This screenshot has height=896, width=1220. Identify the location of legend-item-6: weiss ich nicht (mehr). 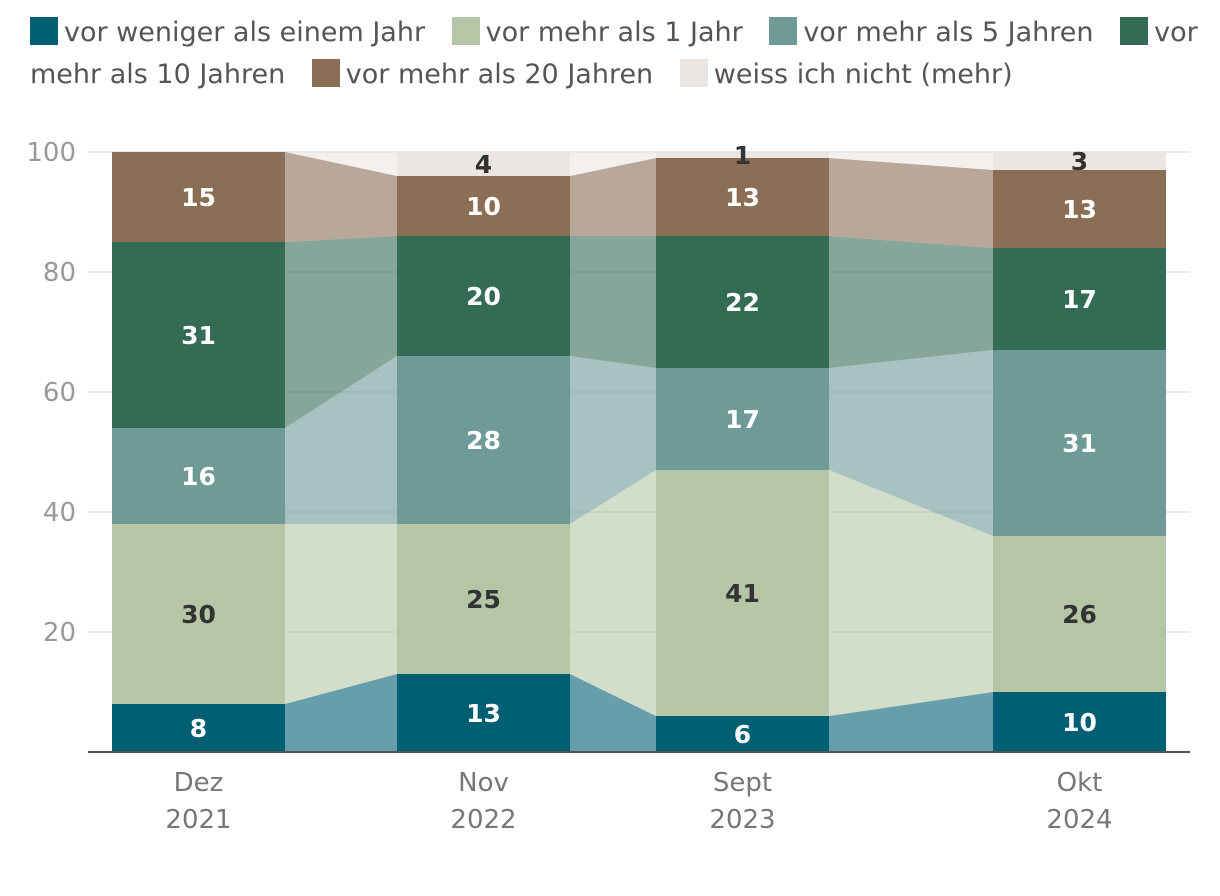
(846, 74).